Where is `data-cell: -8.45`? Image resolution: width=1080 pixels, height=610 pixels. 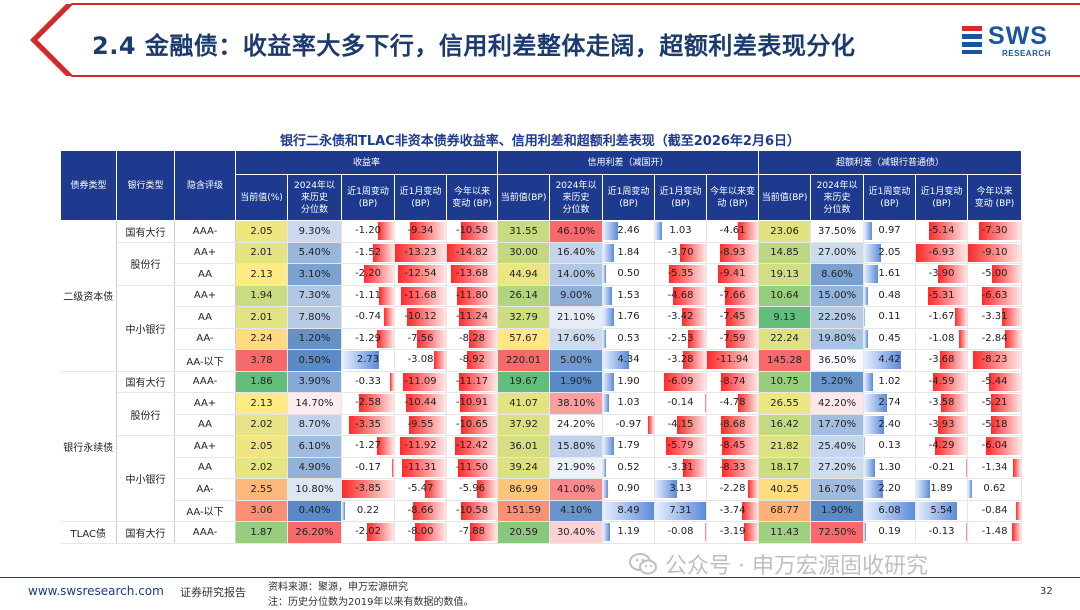
data-cell: -8.45 is located at coordinates (733, 446).